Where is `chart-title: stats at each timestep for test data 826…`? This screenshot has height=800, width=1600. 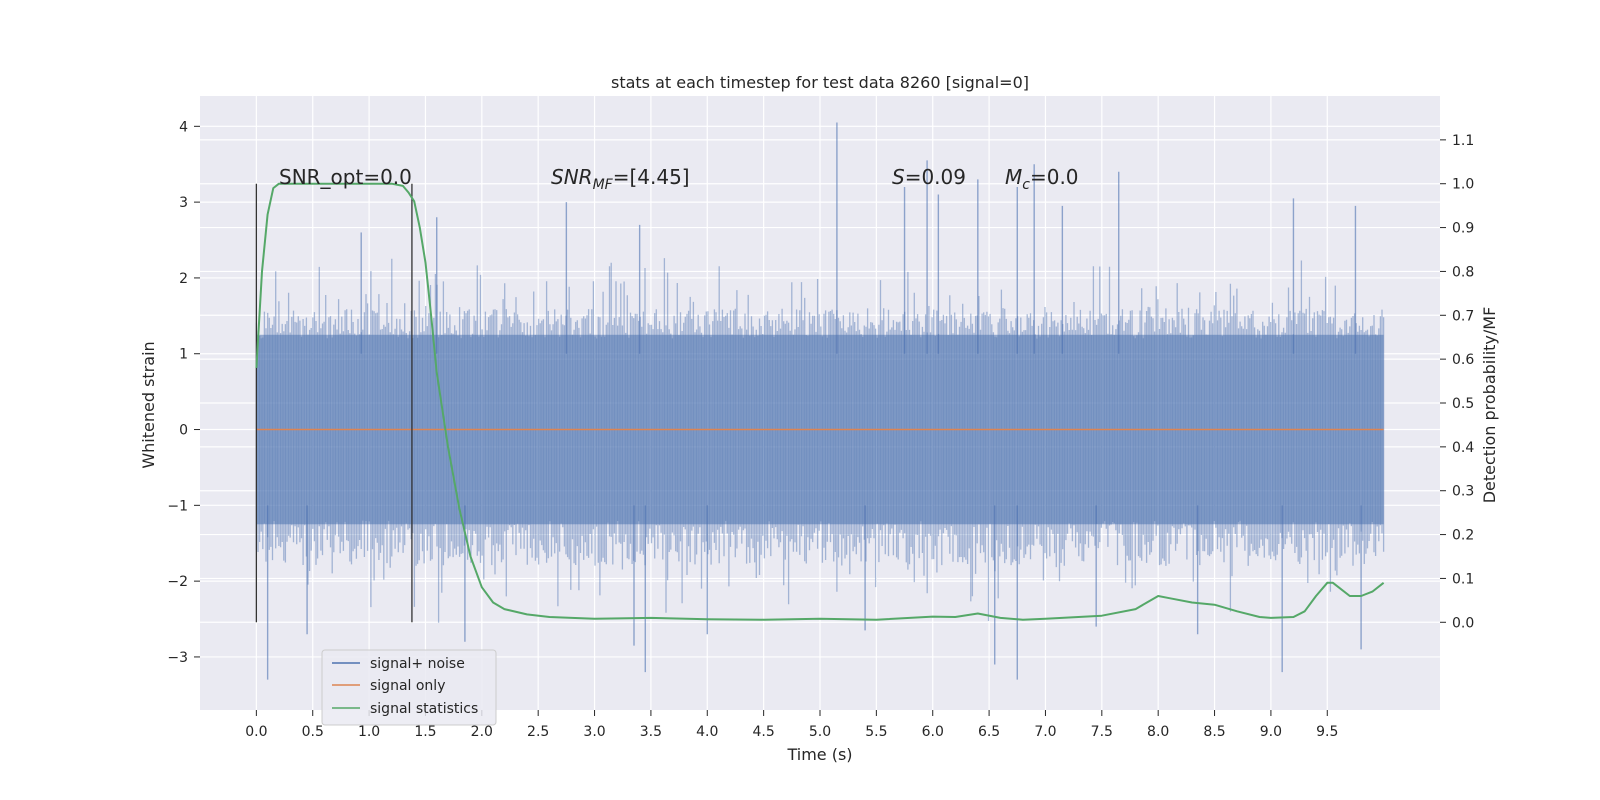
chart-title: stats at each timestep for test data 826… is located at coordinates (820, 82).